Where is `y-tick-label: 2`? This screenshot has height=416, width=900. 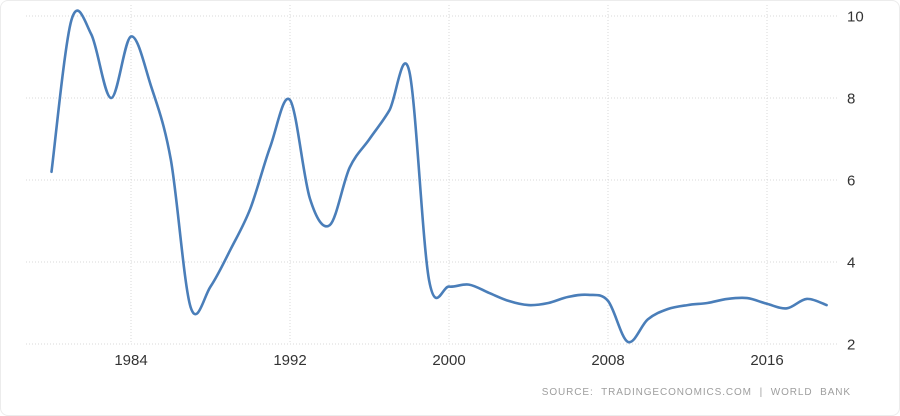
y-tick-label: 2 is located at coordinates (851, 345).